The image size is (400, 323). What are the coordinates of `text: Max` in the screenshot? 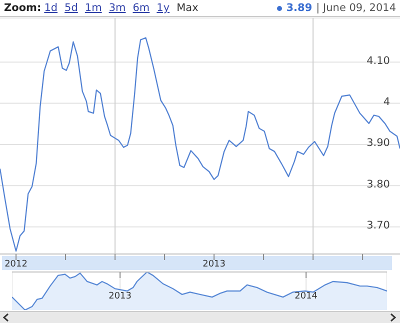 It's located at (187, 8).